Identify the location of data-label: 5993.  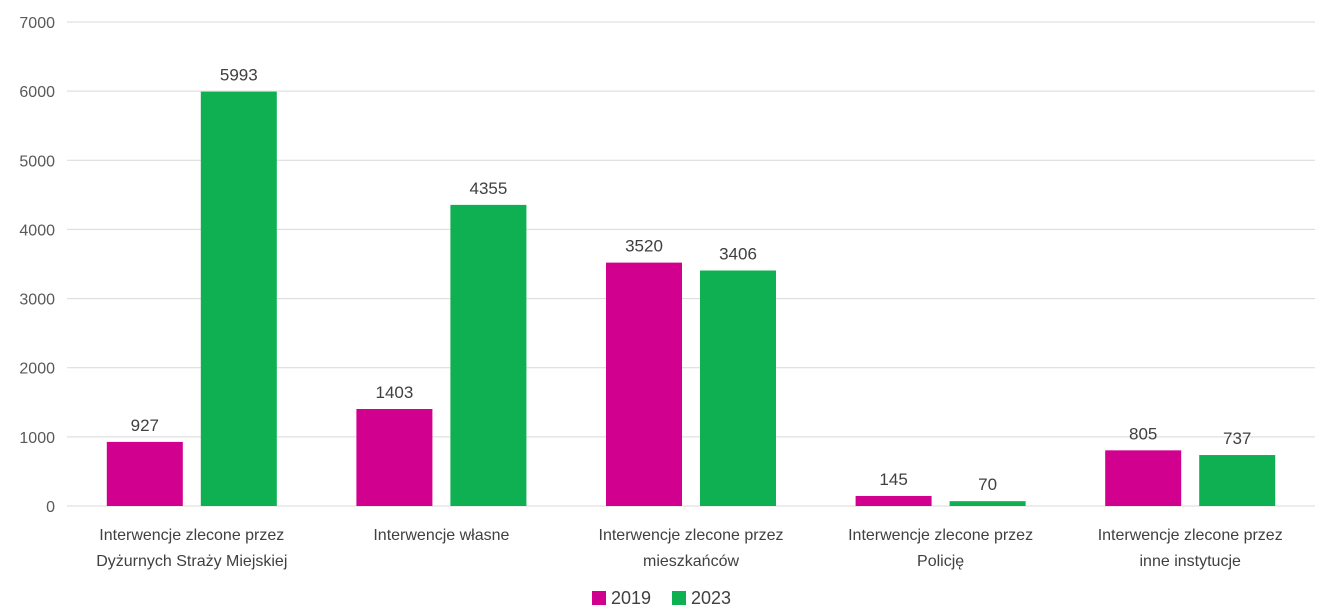
(239, 75).